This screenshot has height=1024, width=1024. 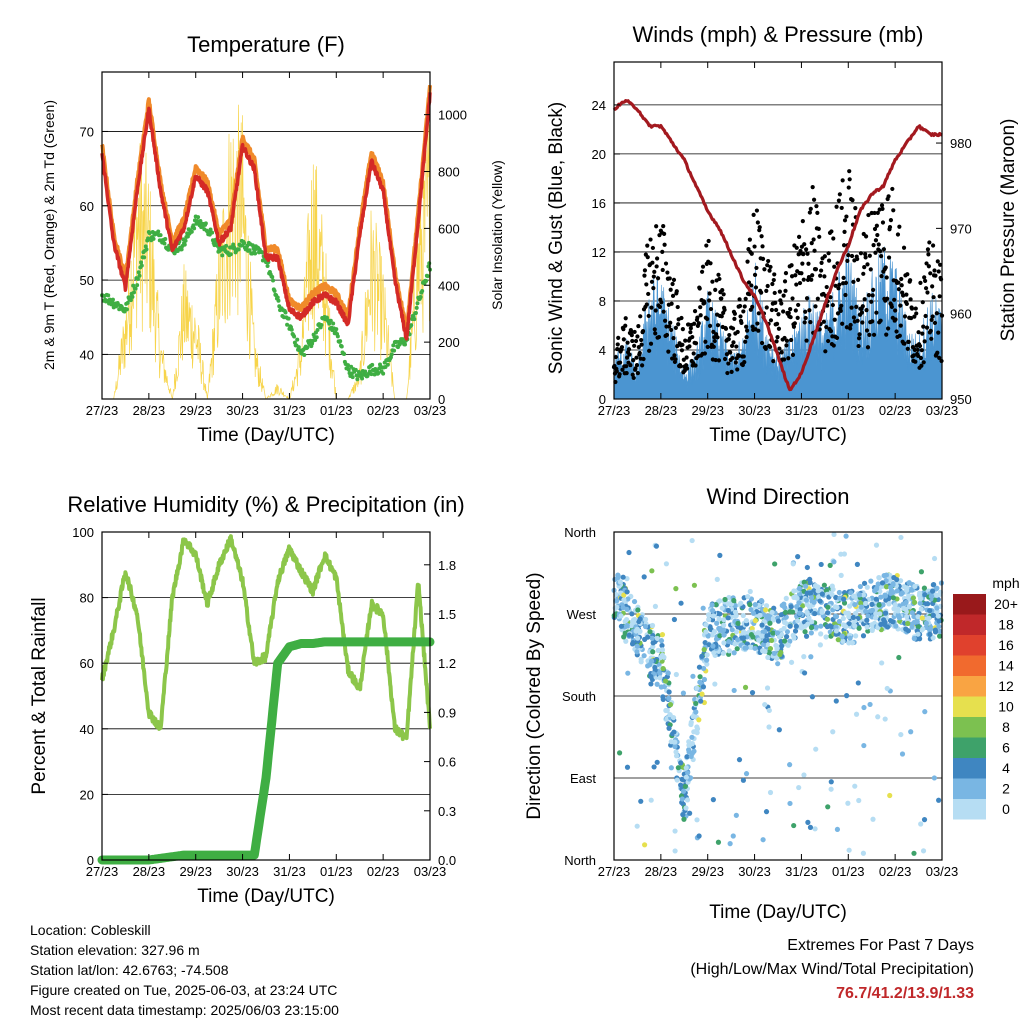 I want to click on direction-ytick-label: South, so click(x=579, y=696).